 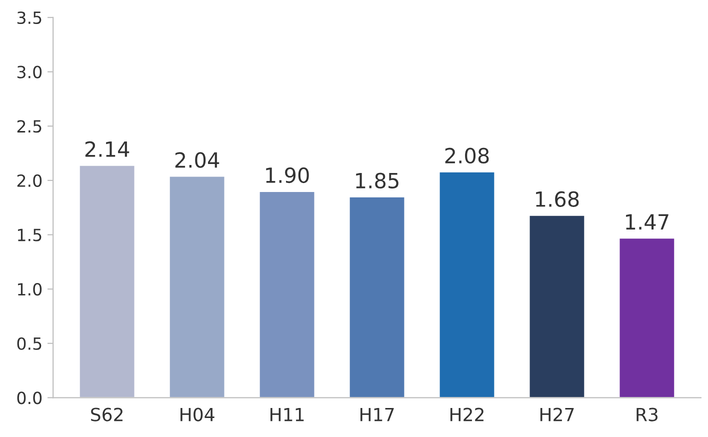 What do you see at coordinates (557, 199) in the screenshot?
I see `data-label: 1.68` at bounding box center [557, 199].